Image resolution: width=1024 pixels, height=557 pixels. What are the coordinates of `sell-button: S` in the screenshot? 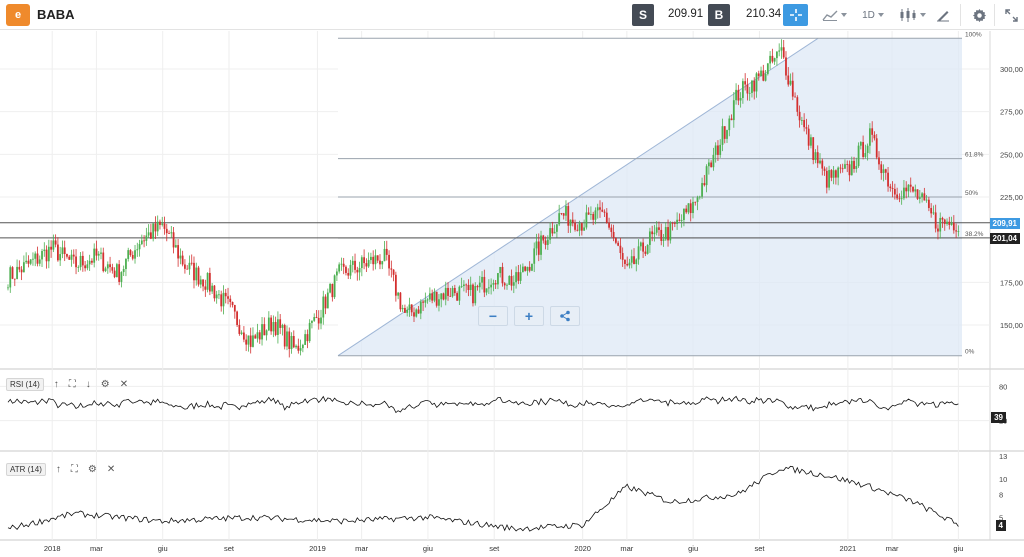 It's located at (643, 15).